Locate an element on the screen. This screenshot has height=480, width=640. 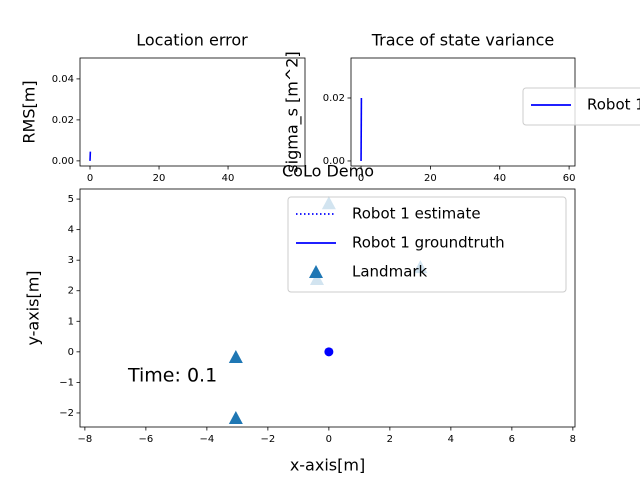
x-tick-label: 6 is located at coordinates (512, 439).